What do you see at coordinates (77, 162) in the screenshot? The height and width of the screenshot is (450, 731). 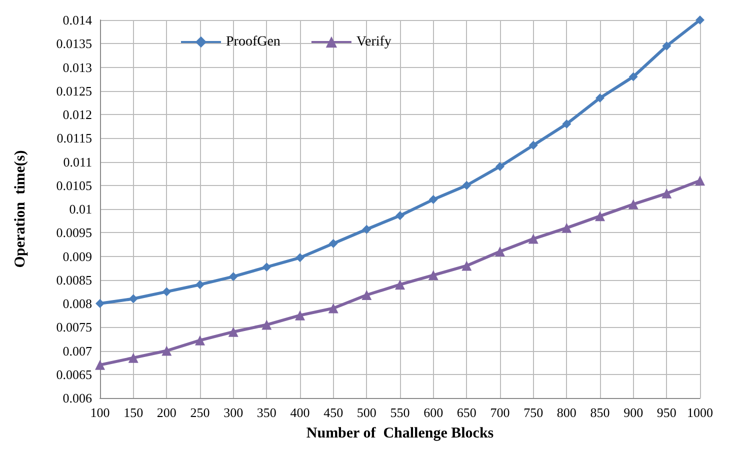 I see `y-tick-label: 0.011` at bounding box center [77, 162].